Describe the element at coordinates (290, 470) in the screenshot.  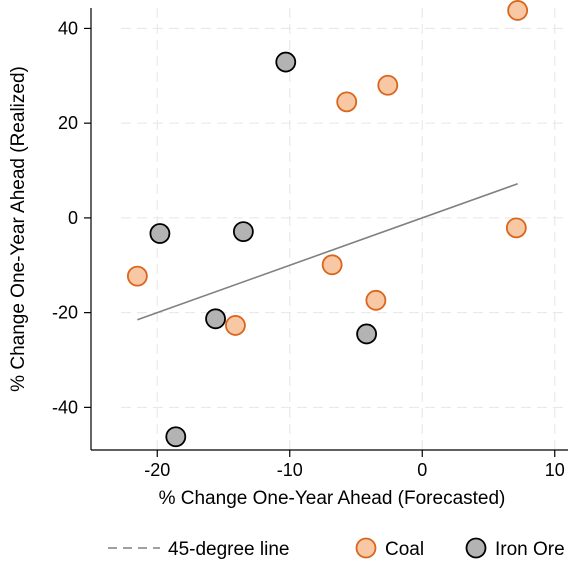
I see `x-tick-label: -10` at that location.